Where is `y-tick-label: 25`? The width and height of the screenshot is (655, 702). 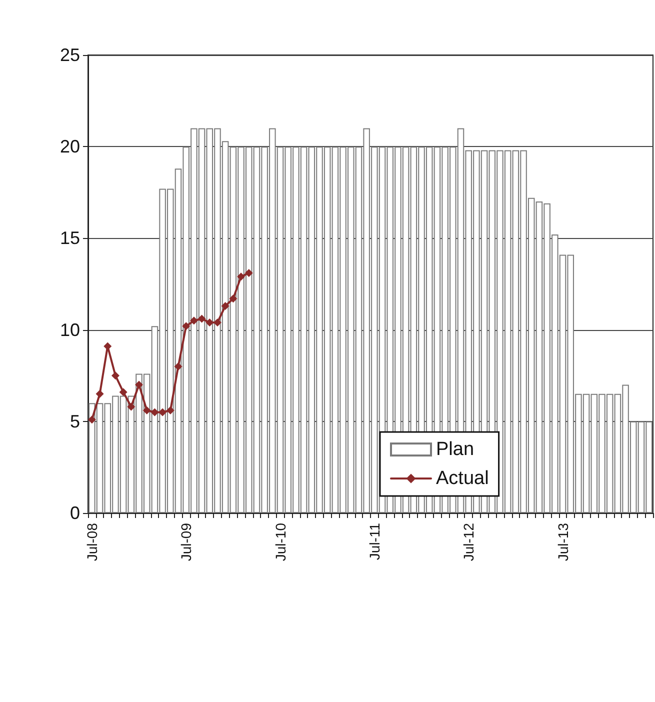 y-tick-label: 25 is located at coordinates (70, 55).